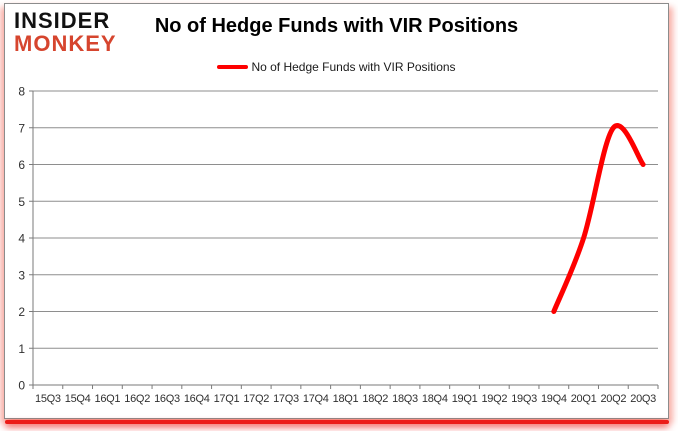 Image resolution: width=678 pixels, height=431 pixels. I want to click on x-axis-tick-label: 16Q1, so click(108, 399).